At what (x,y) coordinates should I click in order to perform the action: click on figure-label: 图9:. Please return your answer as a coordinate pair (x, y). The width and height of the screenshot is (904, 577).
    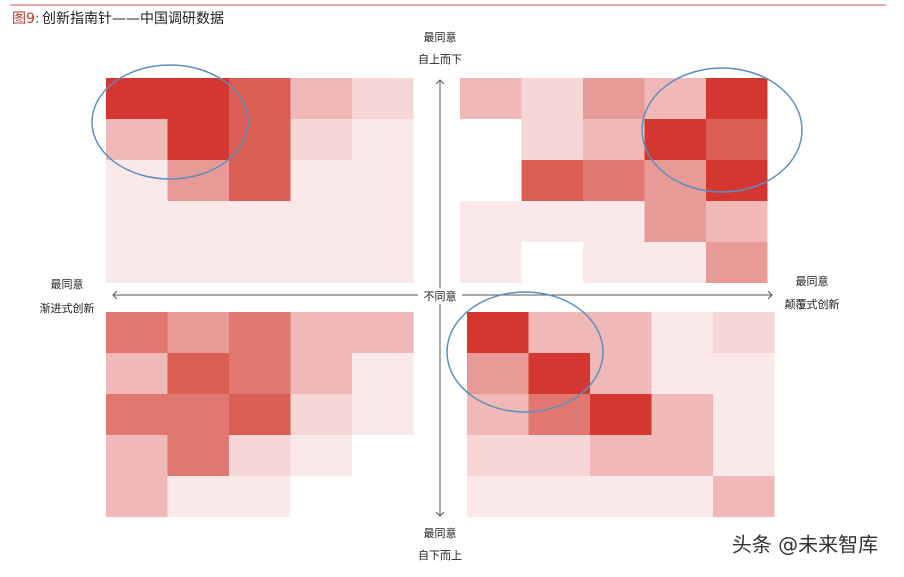
    Looking at the image, I should click on (26, 19).